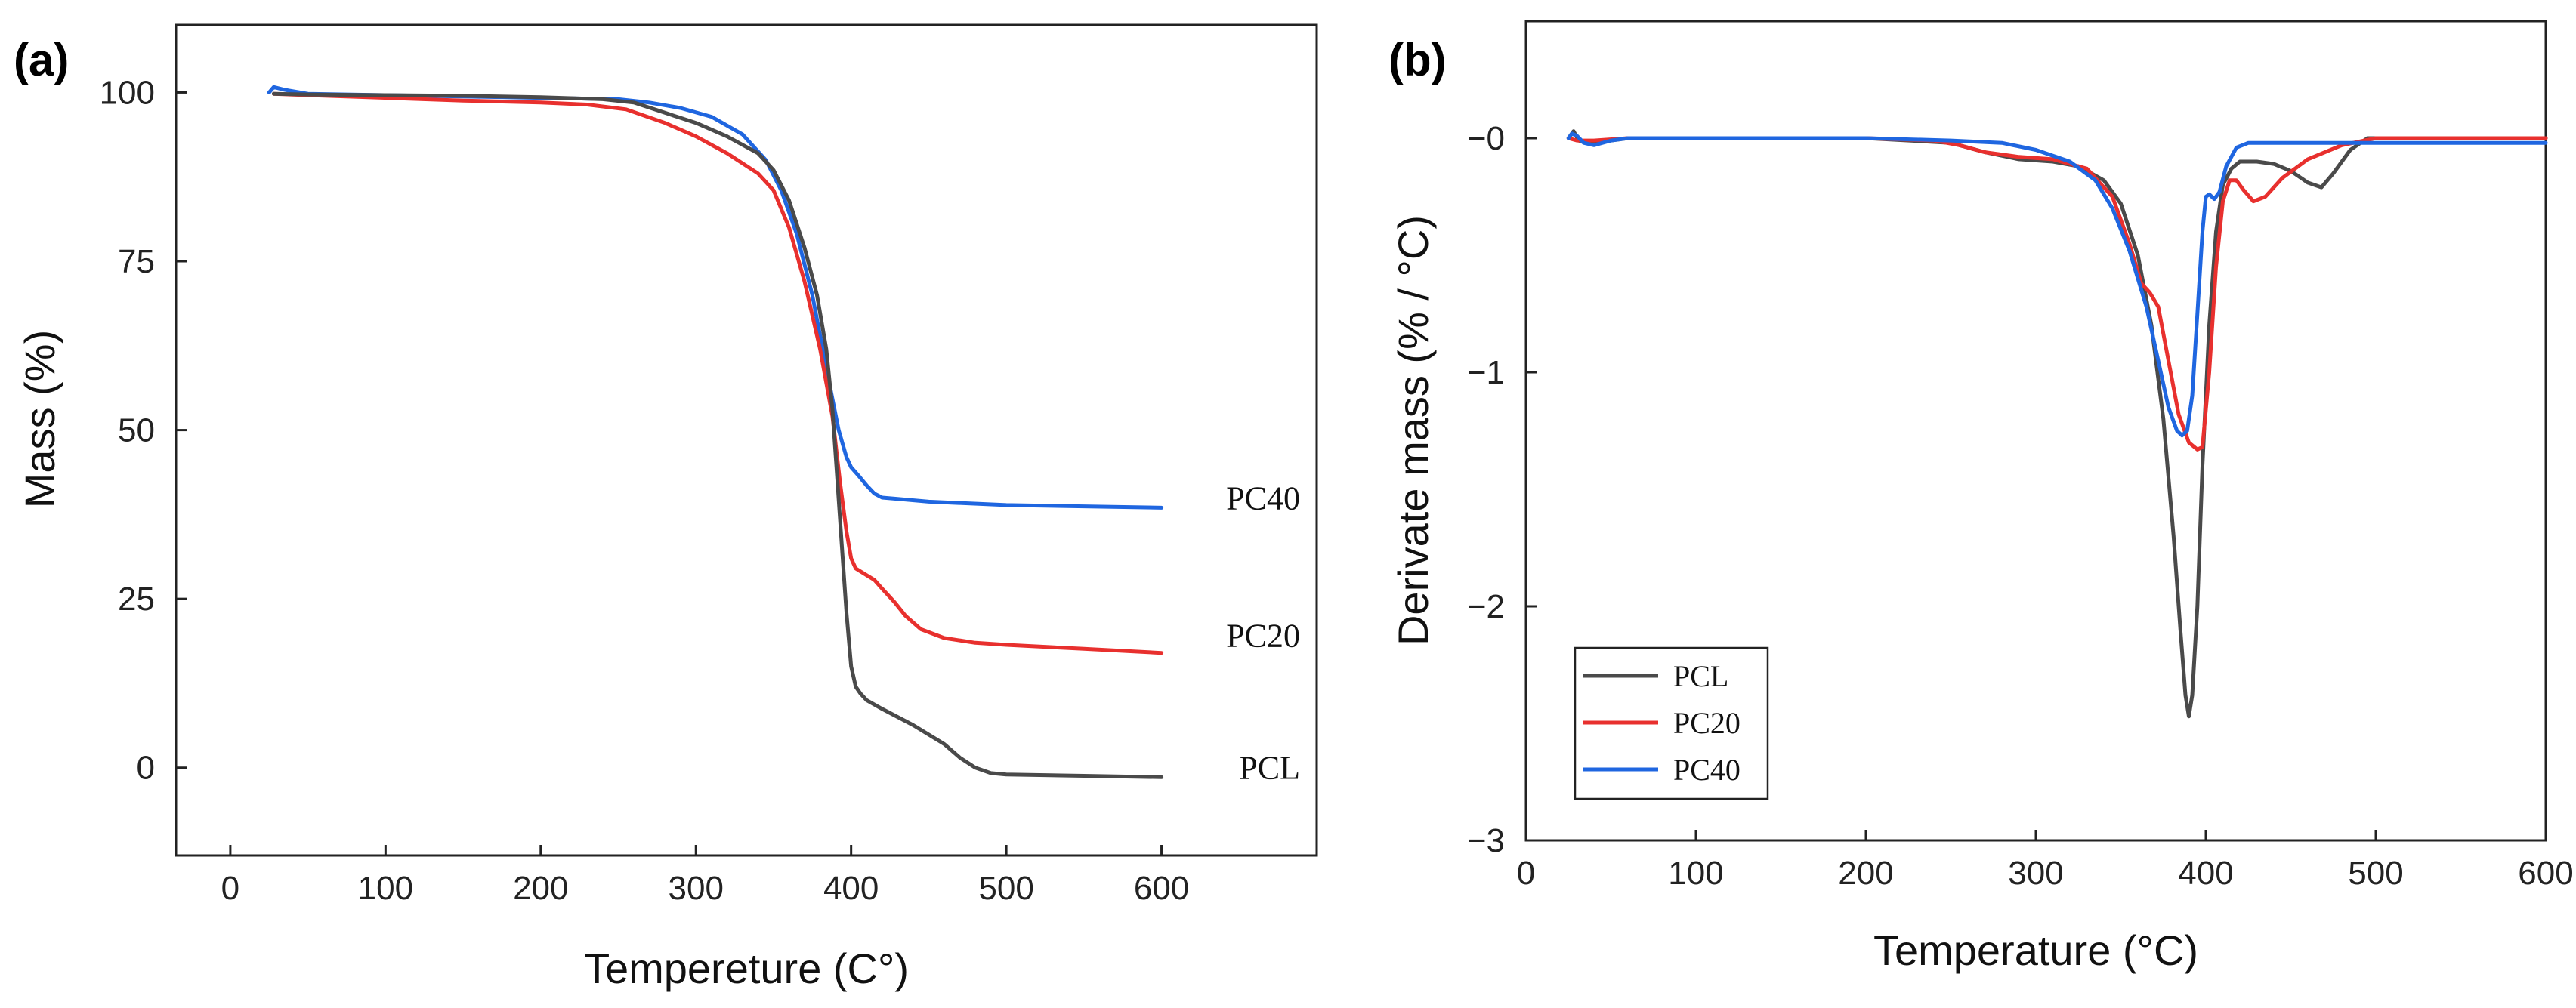  What do you see at coordinates (1263, 636) in the screenshot?
I see `end-label-pc20: PC20` at bounding box center [1263, 636].